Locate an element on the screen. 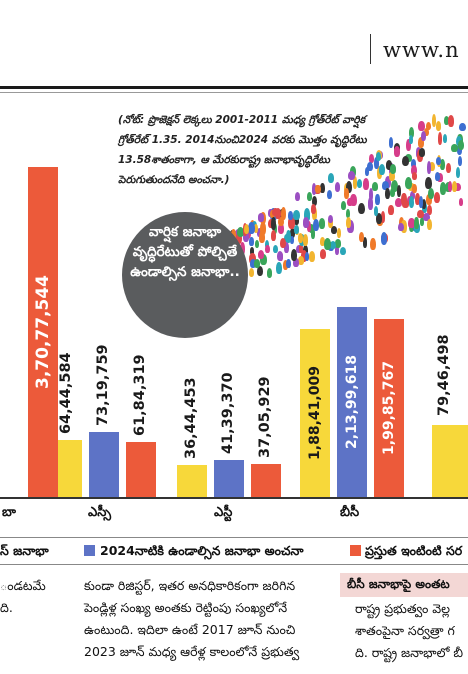  legend-label-survey: ప్రస్తుత ఇంటింటి సర is located at coordinates (414, 550).